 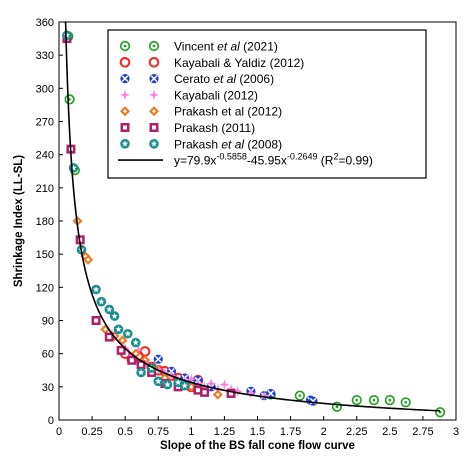 I want to click on y-axis-title: Shrinkage Index (LL-SL), so click(x=19, y=221).